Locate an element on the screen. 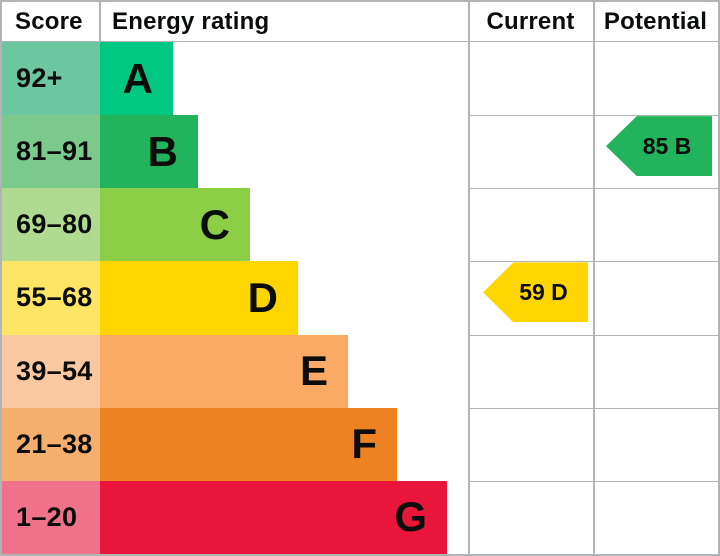 Image resolution: width=720 pixels, height=556 pixels. band-bar-d: D is located at coordinates (199, 298).